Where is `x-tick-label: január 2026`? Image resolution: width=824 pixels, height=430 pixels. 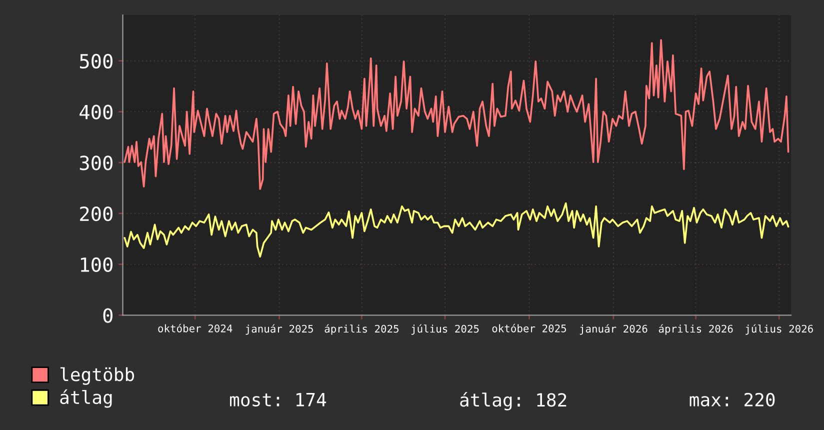 x-tick-label: január 2026 is located at coordinates (614, 329).